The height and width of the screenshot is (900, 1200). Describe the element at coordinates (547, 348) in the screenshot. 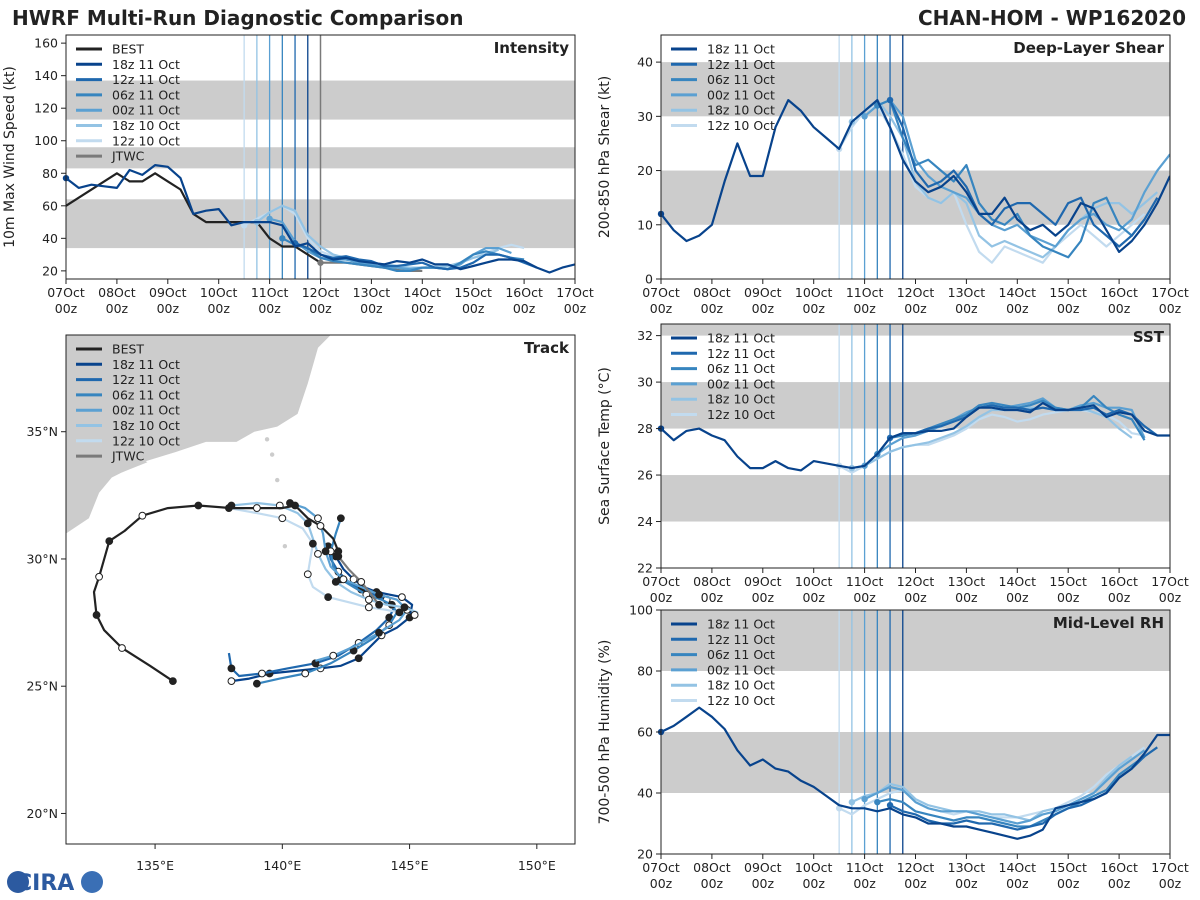

I see `panel-title: Track` at that location.